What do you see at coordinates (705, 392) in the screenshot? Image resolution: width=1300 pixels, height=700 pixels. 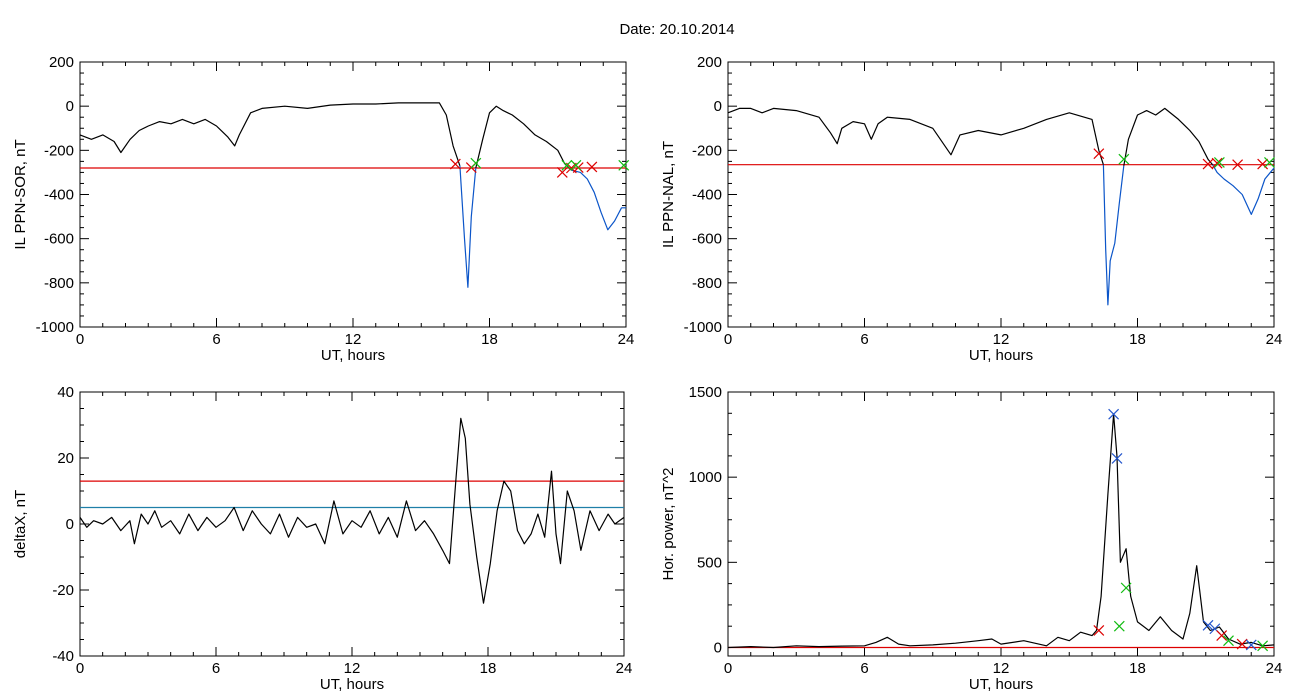 I see `y-tick-label: 1500` at bounding box center [705, 392].